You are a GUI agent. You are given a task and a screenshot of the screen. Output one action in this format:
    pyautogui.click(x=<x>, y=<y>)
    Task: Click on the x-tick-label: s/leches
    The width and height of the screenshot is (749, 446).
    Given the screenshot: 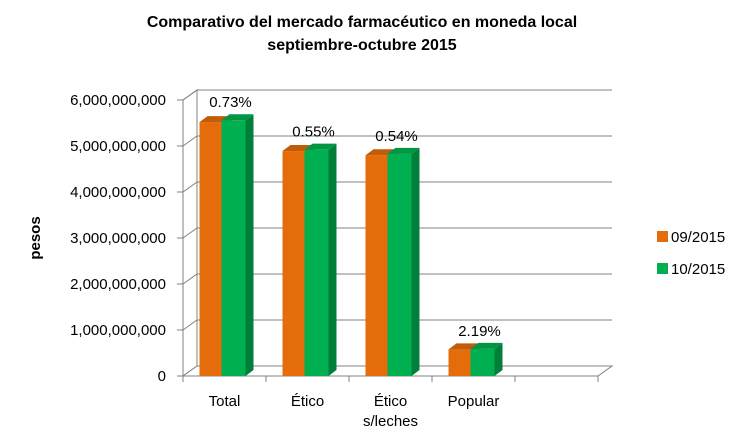 What is the action you would take?
    pyautogui.click(x=390, y=421)
    